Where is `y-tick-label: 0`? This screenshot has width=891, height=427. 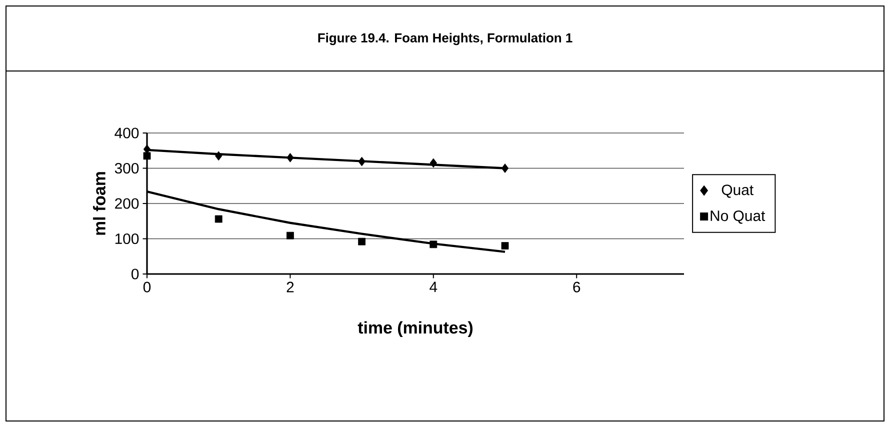
y-tick-label: 0 is located at coordinates (135, 274).